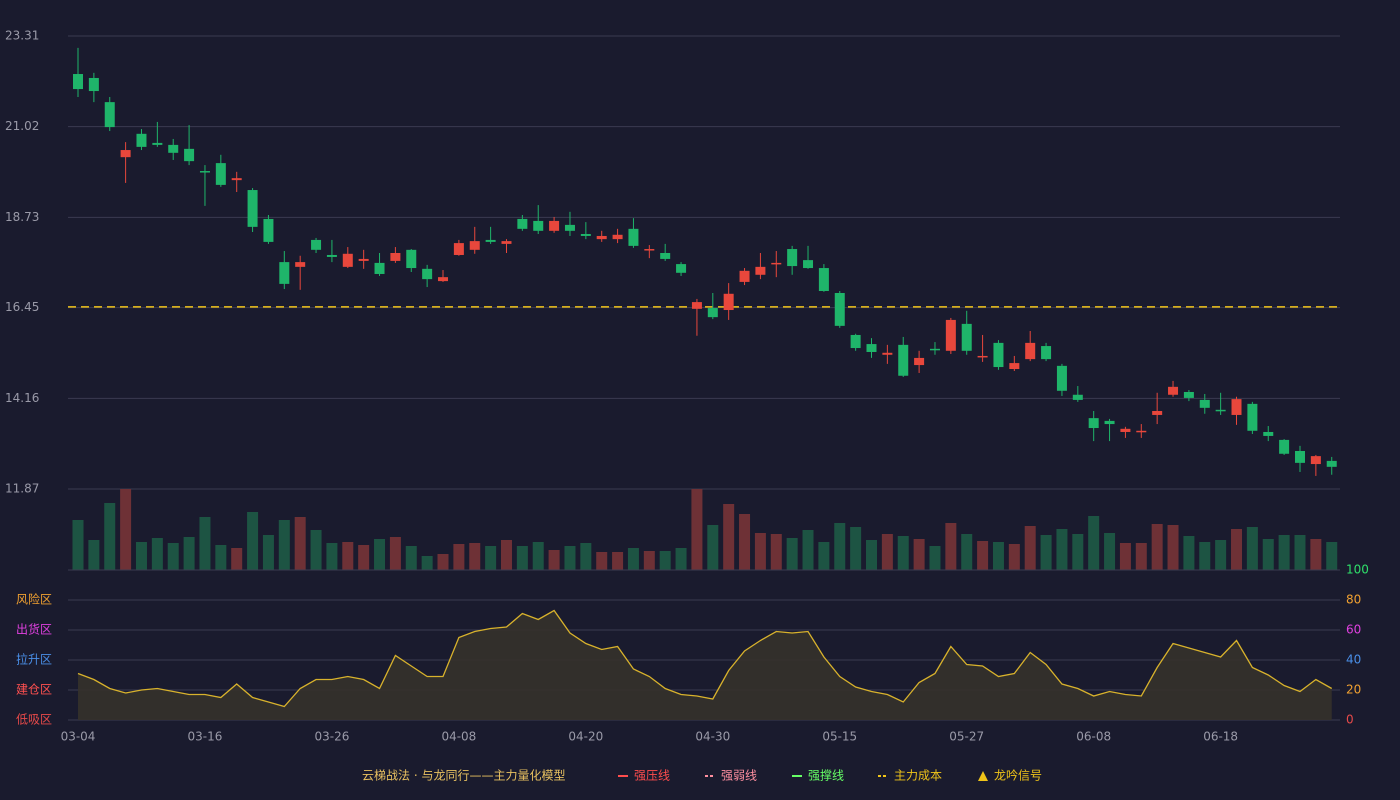 The height and width of the screenshot is (800, 1400). What do you see at coordinates (966, 737) in the screenshot?
I see `x-tick-label: 05-27` at bounding box center [966, 737].